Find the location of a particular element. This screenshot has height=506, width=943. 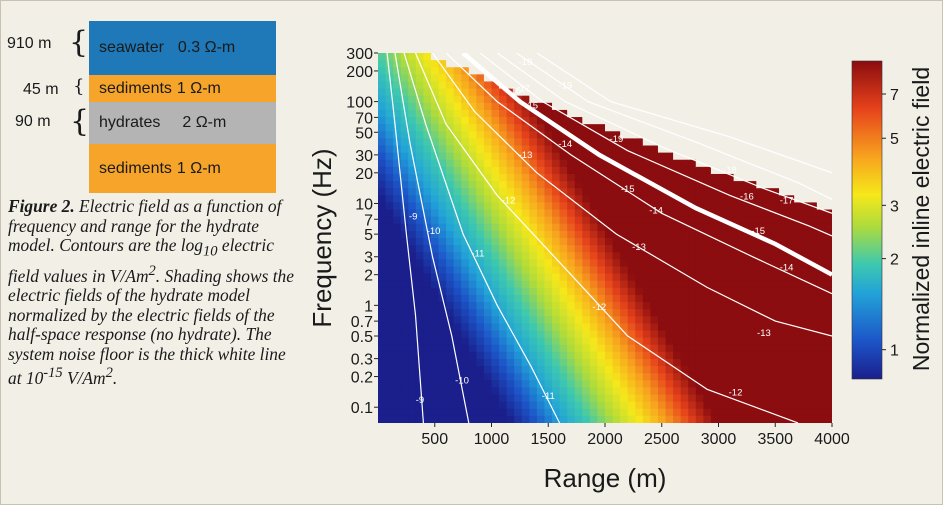

contour-line is located at coordinates (655, 145).